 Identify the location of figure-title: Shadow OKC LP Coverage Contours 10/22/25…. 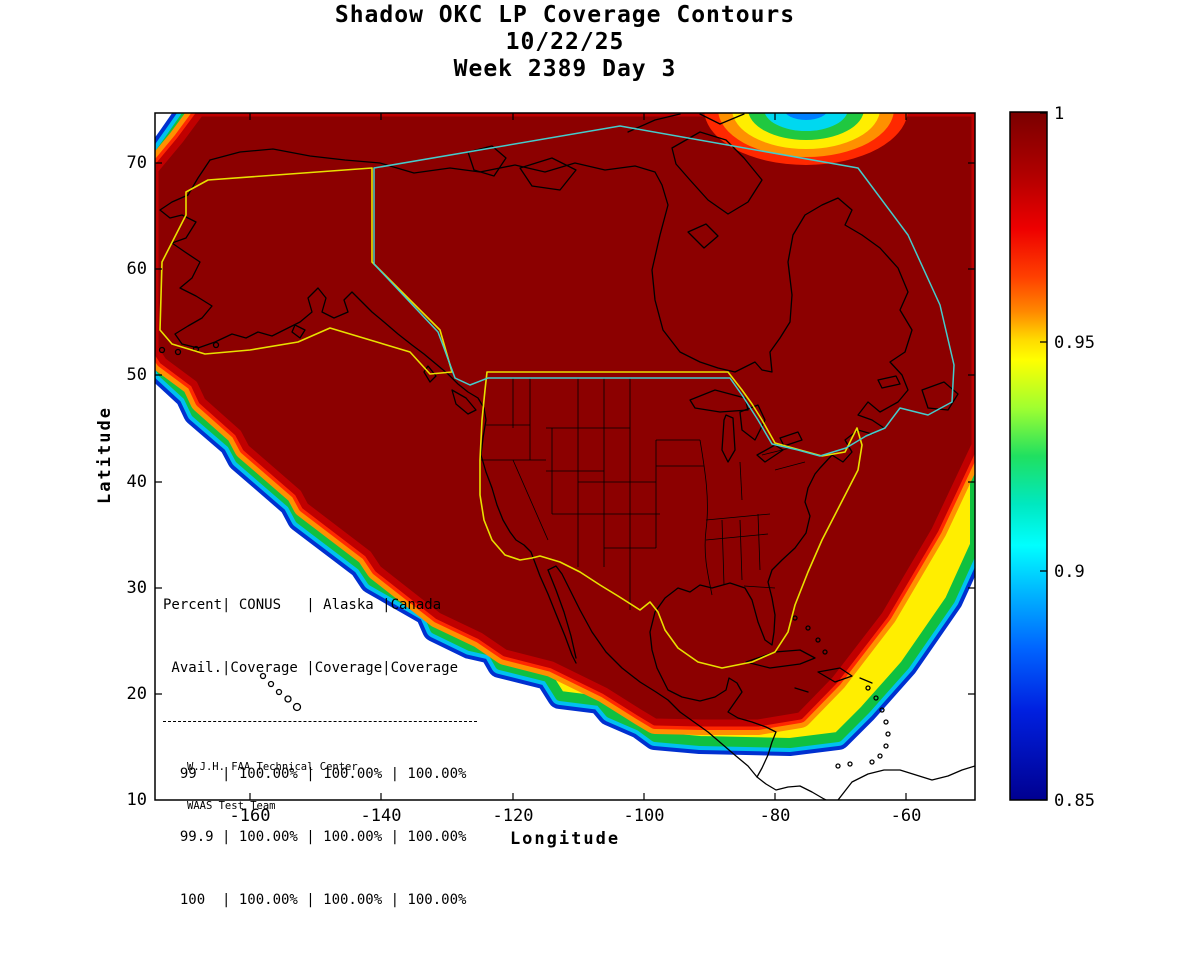
(565, 42).